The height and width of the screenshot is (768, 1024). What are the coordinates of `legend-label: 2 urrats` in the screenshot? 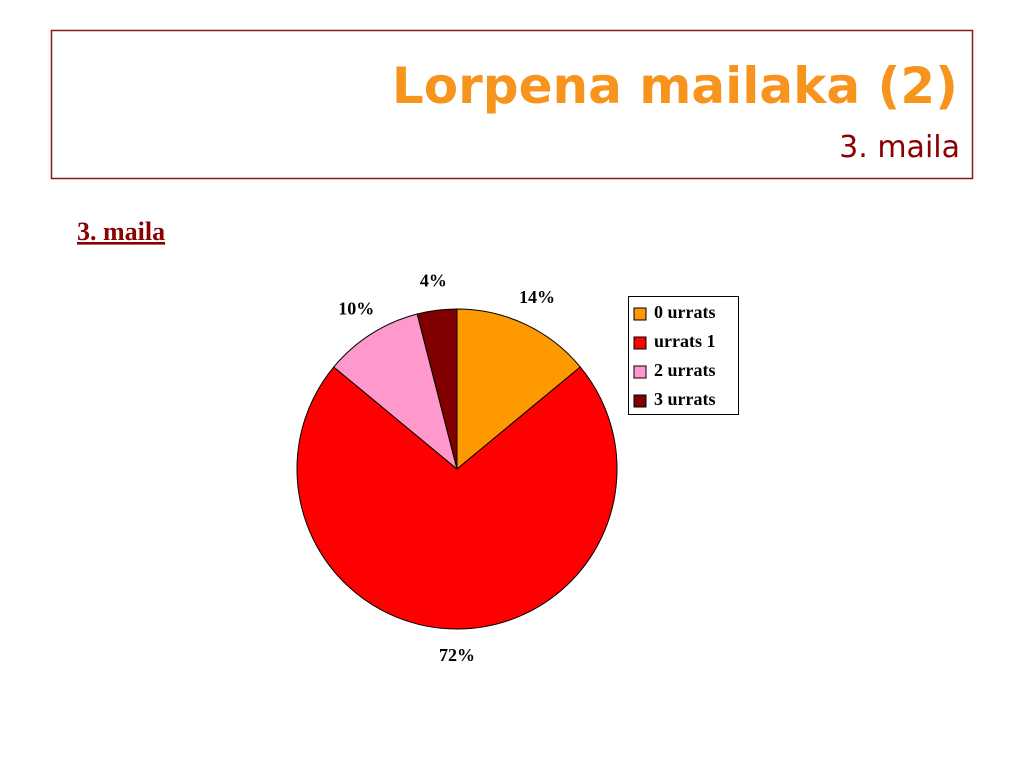 It's located at (685, 370).